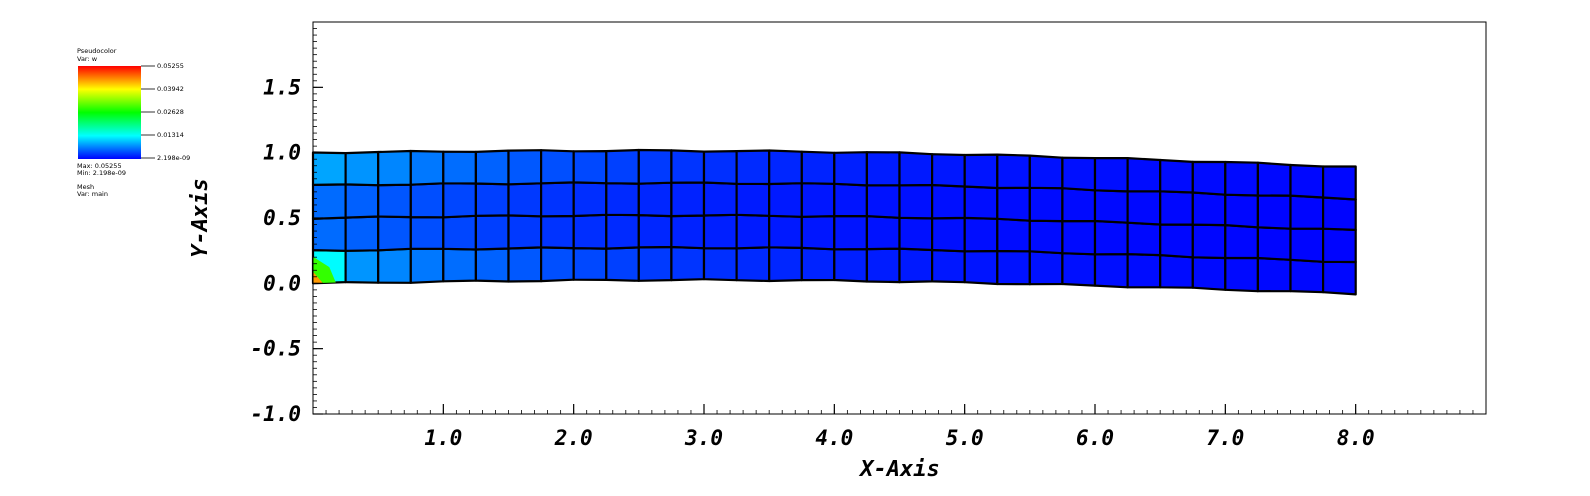 This screenshot has width=1590, height=496. What do you see at coordinates (170, 89) in the screenshot?
I see `legend-tick-label: 0.03942` at bounding box center [170, 89].